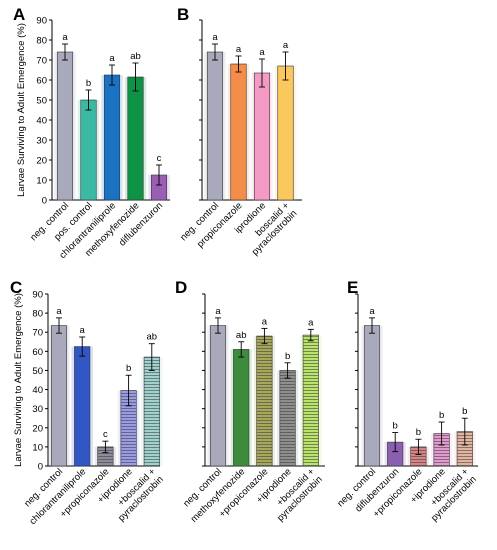  I want to click on panel-letter: D, so click(181, 287).